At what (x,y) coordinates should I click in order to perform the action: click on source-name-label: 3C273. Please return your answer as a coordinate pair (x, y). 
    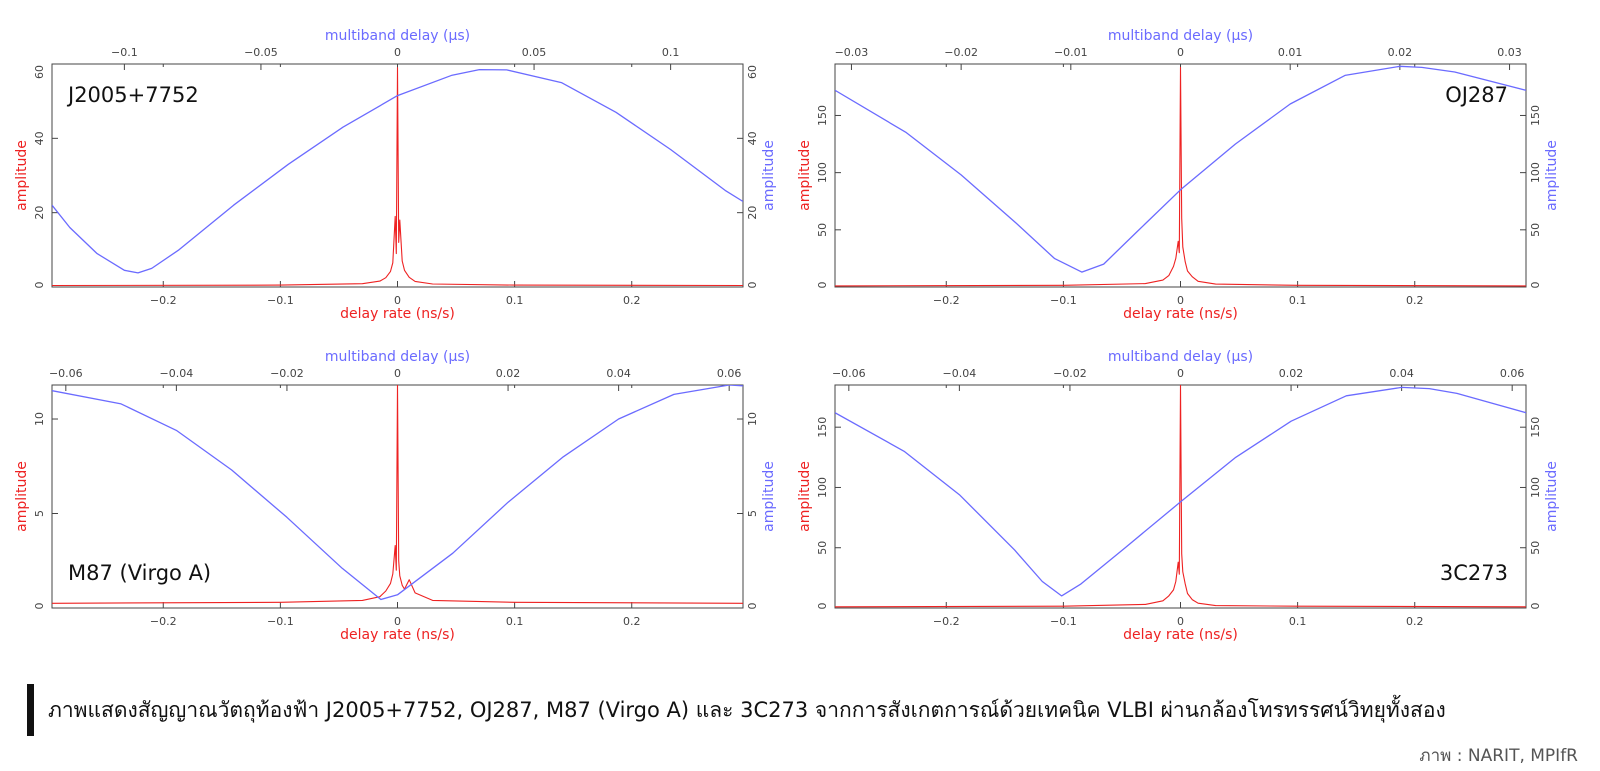
    Looking at the image, I should click on (1474, 573).